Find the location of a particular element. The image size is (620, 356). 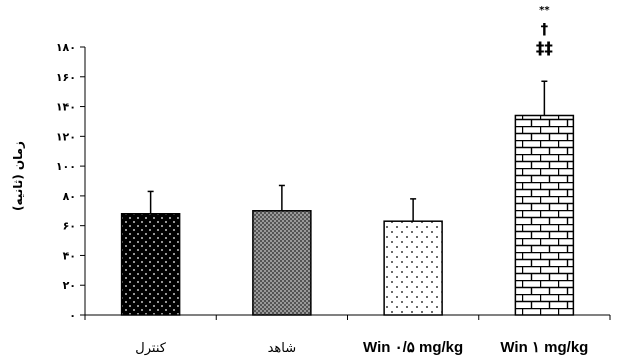

y-tick-label: ١٨٠ is located at coordinates (66, 47).